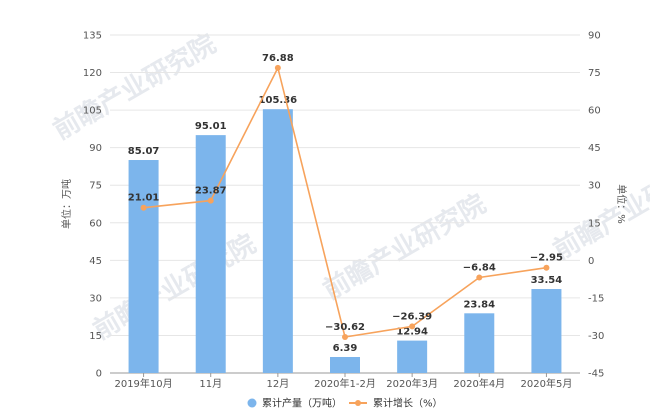 Image resolution: width=650 pixels, height=420 pixels. Describe the element at coordinates (278, 58) in the screenshot. I see `line-value-label: 76.88` at that location.